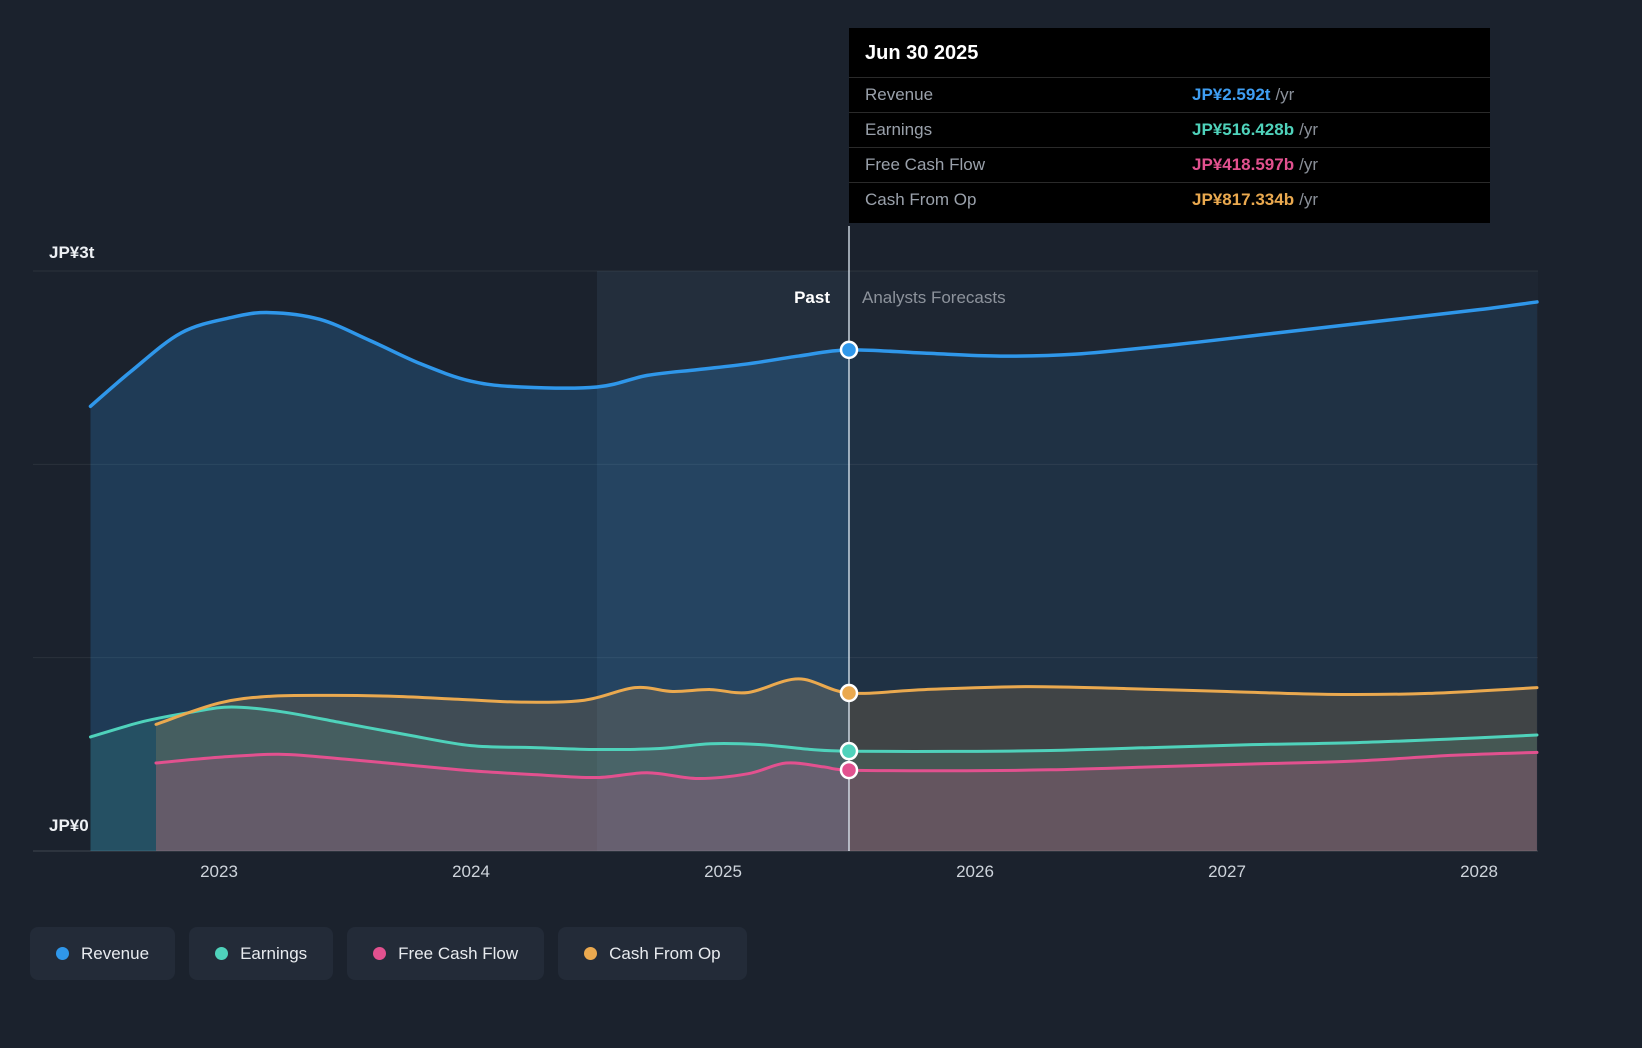 This screenshot has height=1048, width=1642. Describe the element at coordinates (849, 350) in the screenshot. I see `revenue-marker` at that location.